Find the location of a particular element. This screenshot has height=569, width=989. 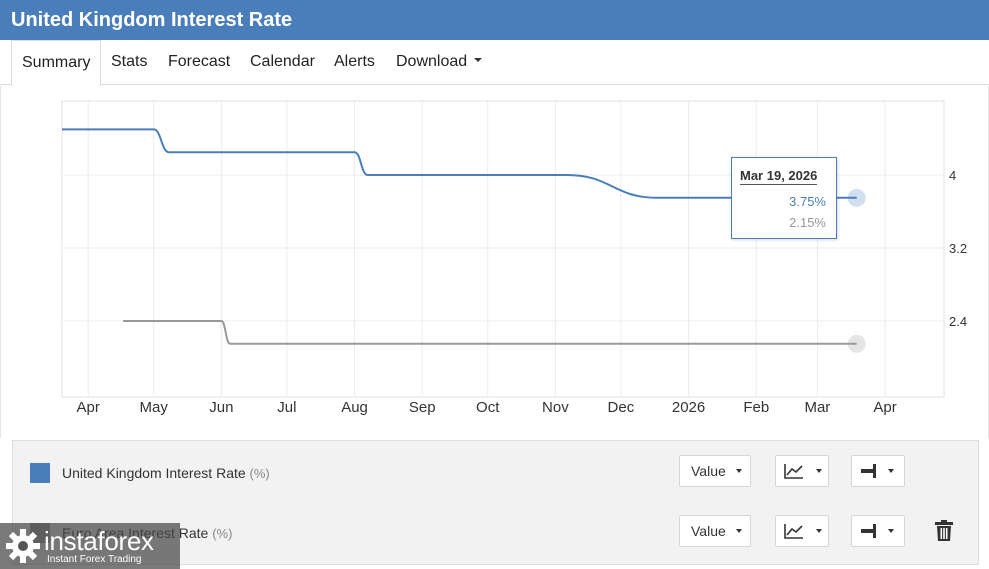

tab-summary: Summary is located at coordinates (56, 63).